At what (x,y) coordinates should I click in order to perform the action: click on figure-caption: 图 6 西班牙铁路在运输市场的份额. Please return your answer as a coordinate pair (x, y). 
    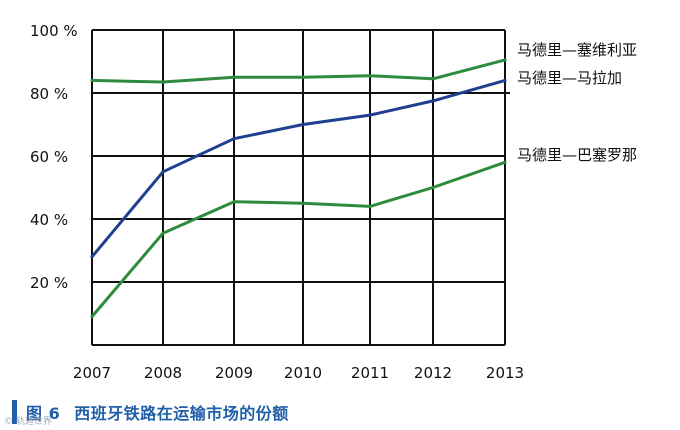
    Looking at the image, I should click on (340, 411).